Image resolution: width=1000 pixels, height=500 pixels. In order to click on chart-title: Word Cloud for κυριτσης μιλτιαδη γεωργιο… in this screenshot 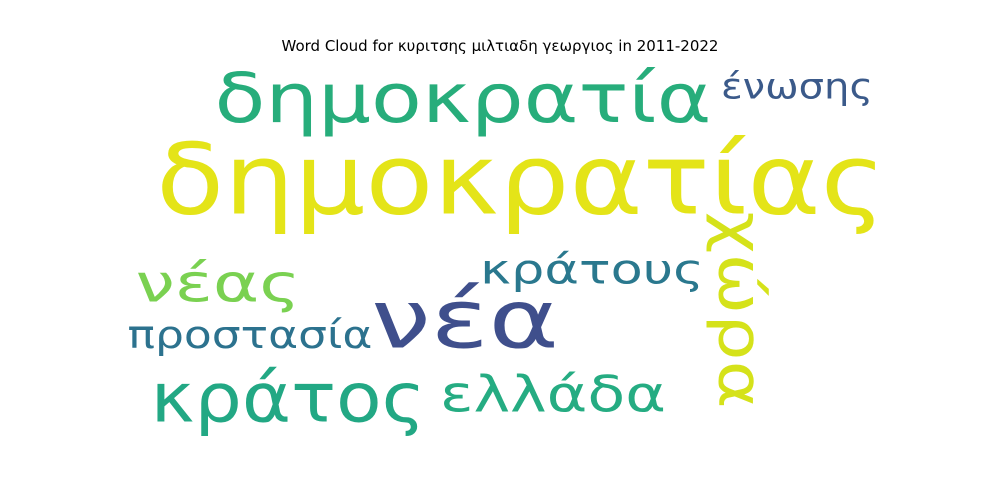, I will do `click(500, 46)`.